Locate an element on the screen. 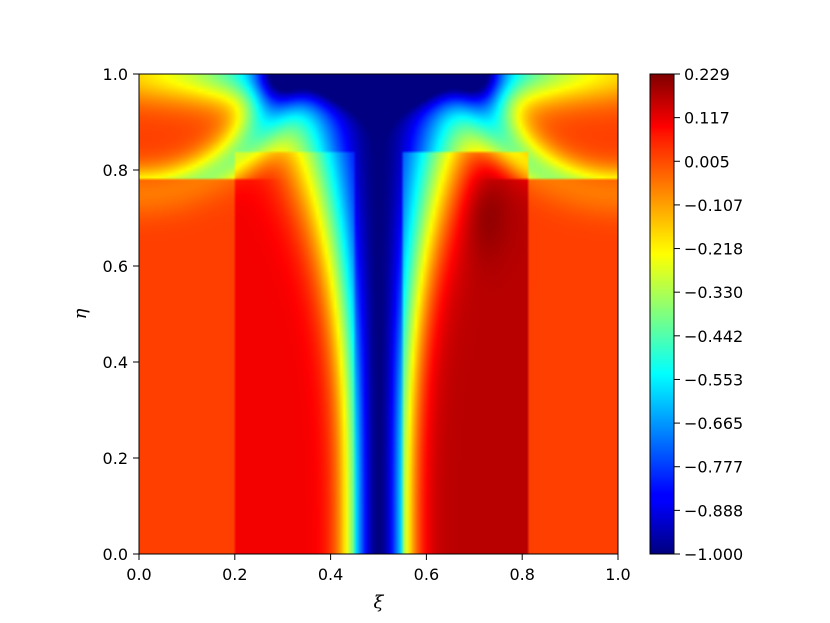 This screenshot has height=623, width=830. colorbar-tick-label: 0.005 is located at coordinates (707, 161).